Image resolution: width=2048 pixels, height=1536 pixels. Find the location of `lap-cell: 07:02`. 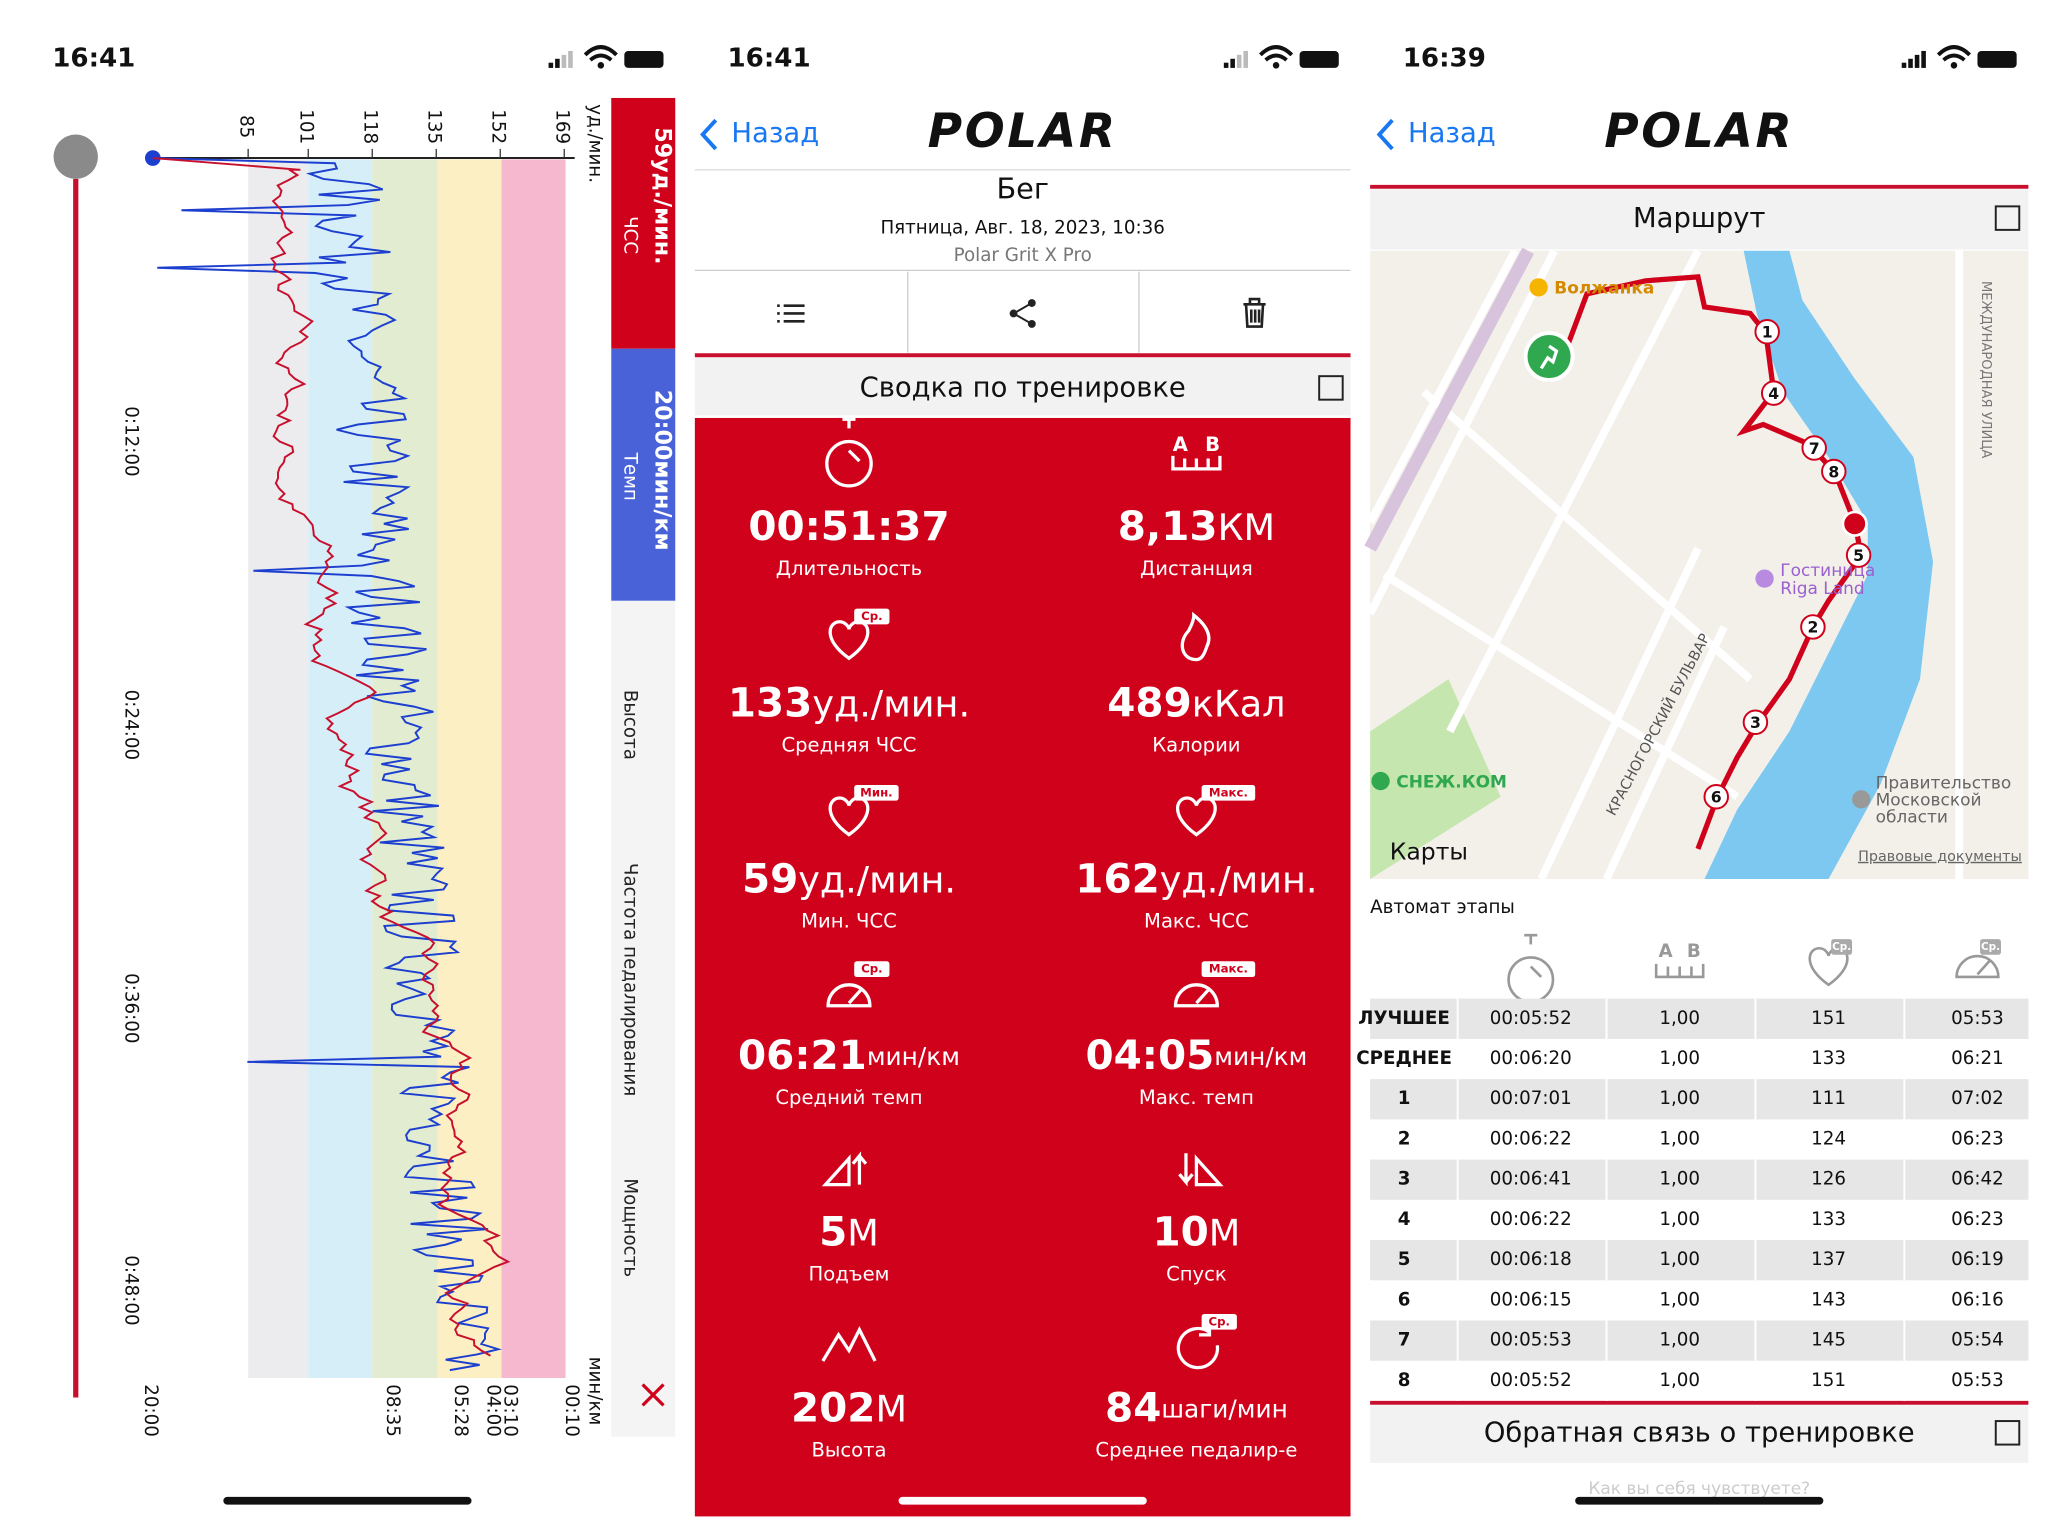

lap-cell: 07:02 is located at coordinates (1977, 1098).